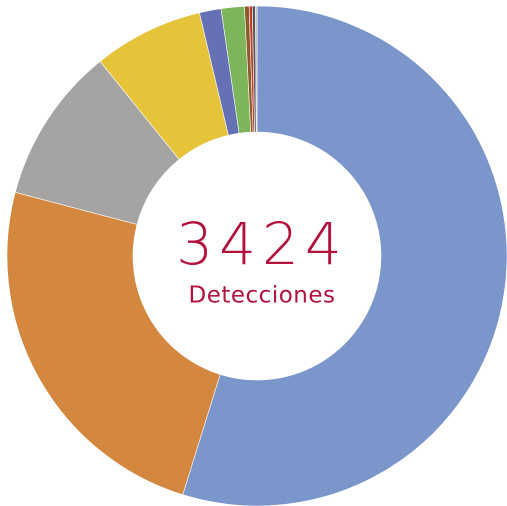  I want to click on donut-slice, so click(256, 69).